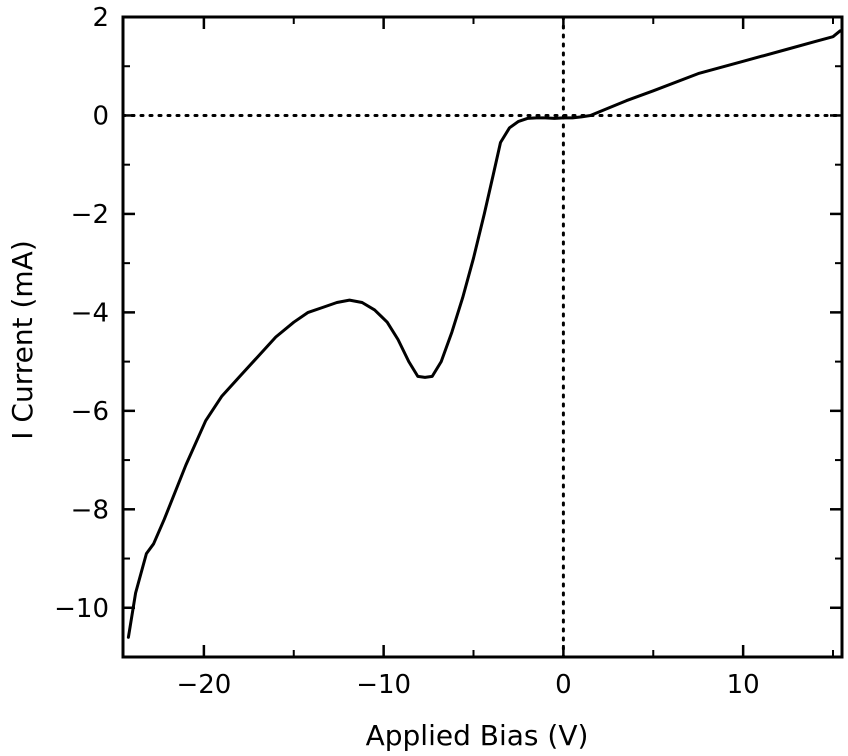 This screenshot has width=848, height=756. I want to click on y-tick-label: 2, so click(100, 18).